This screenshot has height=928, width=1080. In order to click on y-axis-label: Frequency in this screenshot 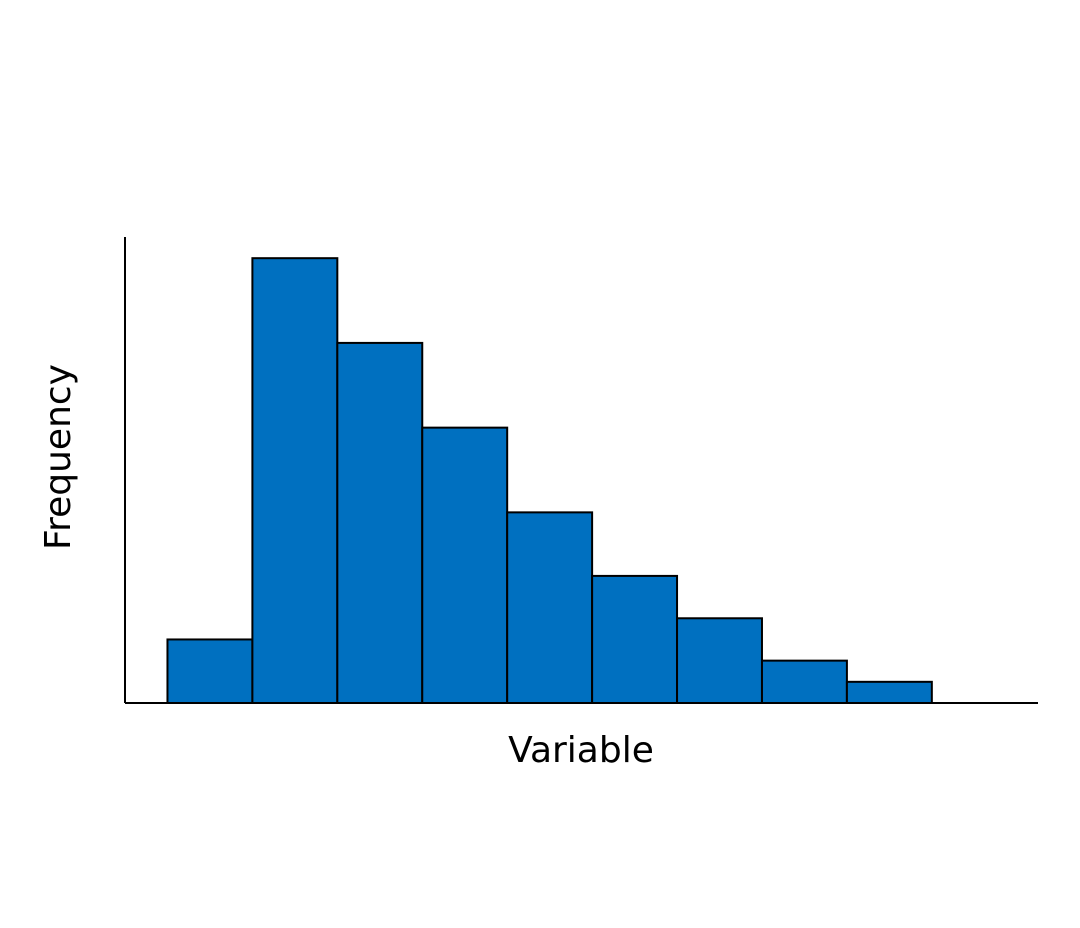, I will do `click(58, 457)`.